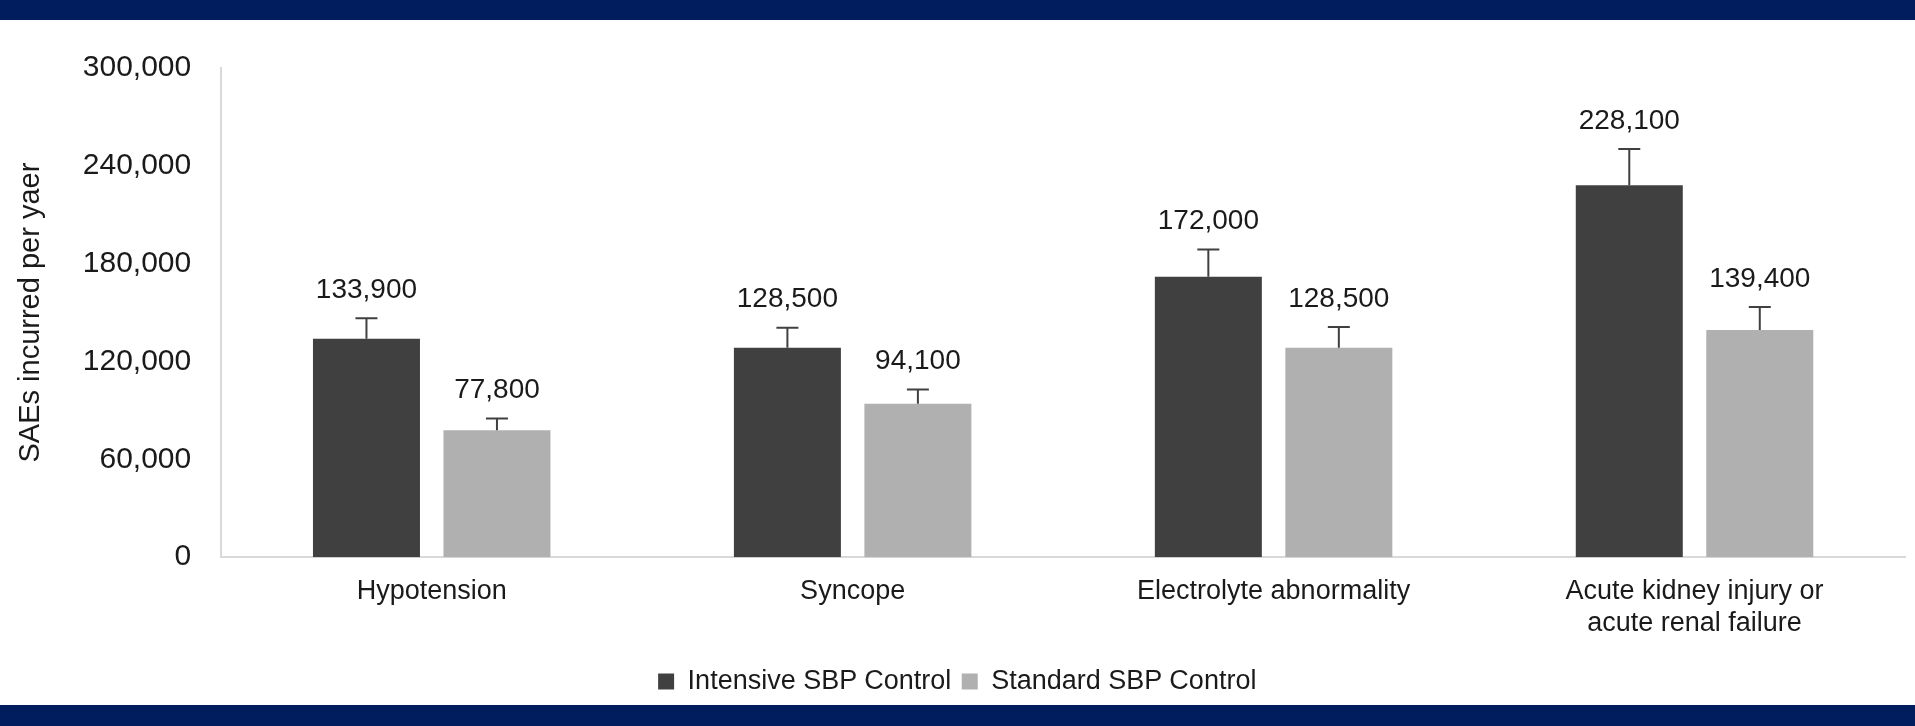 This screenshot has width=1915, height=726. I want to click on data-label: 77,800, so click(497, 389).